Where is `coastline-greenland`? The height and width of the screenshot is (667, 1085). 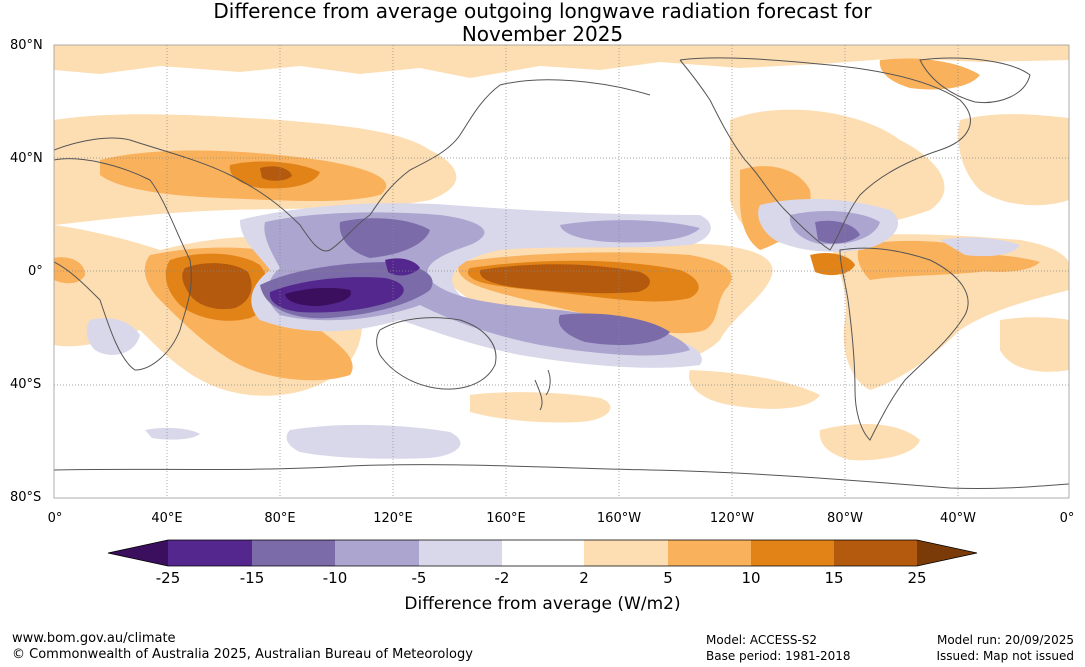 coastline-greenland is located at coordinates (975, 80).